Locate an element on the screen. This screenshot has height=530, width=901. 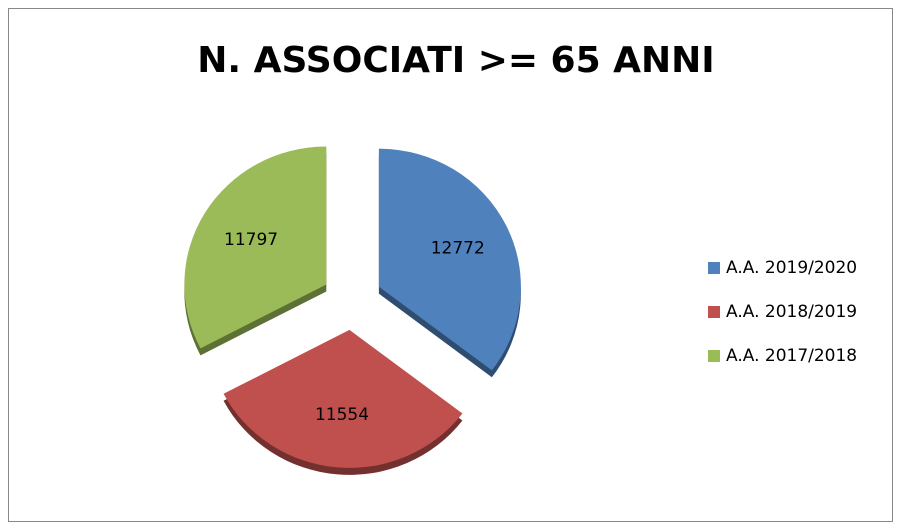
data-label: 11554 is located at coordinates (342, 415).